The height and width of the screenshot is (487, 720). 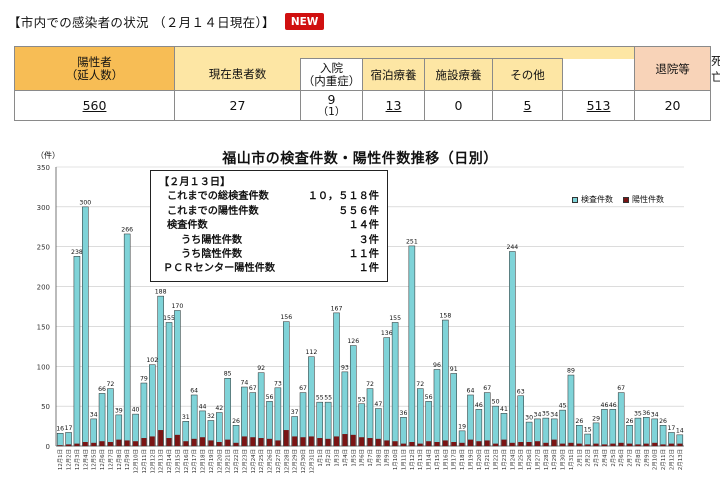 What do you see at coordinates (311, 461) in the screenshot?
I see `x-tick-label: 12月31日` at bounding box center [311, 461].